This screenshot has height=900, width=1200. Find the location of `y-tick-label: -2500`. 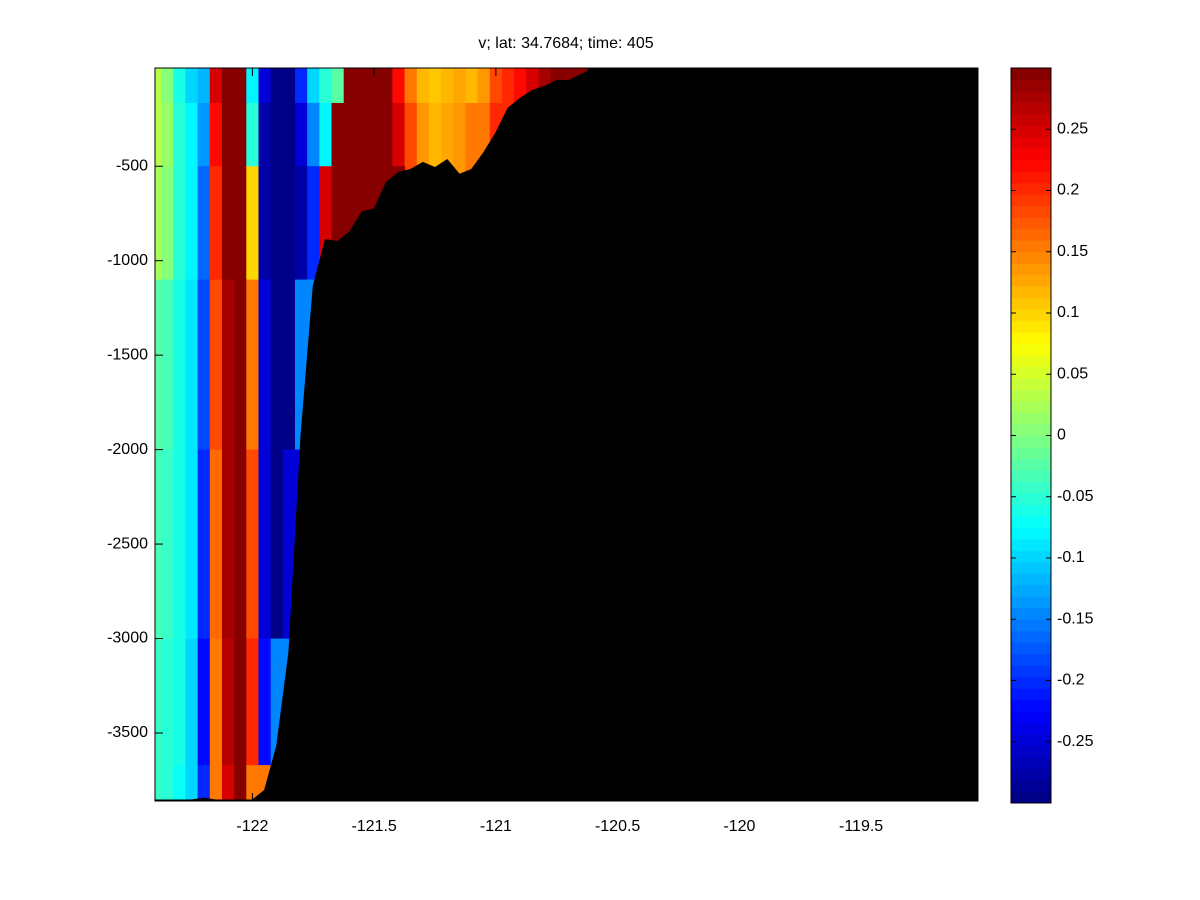

y-tick-label: -2500 is located at coordinates (127, 543).